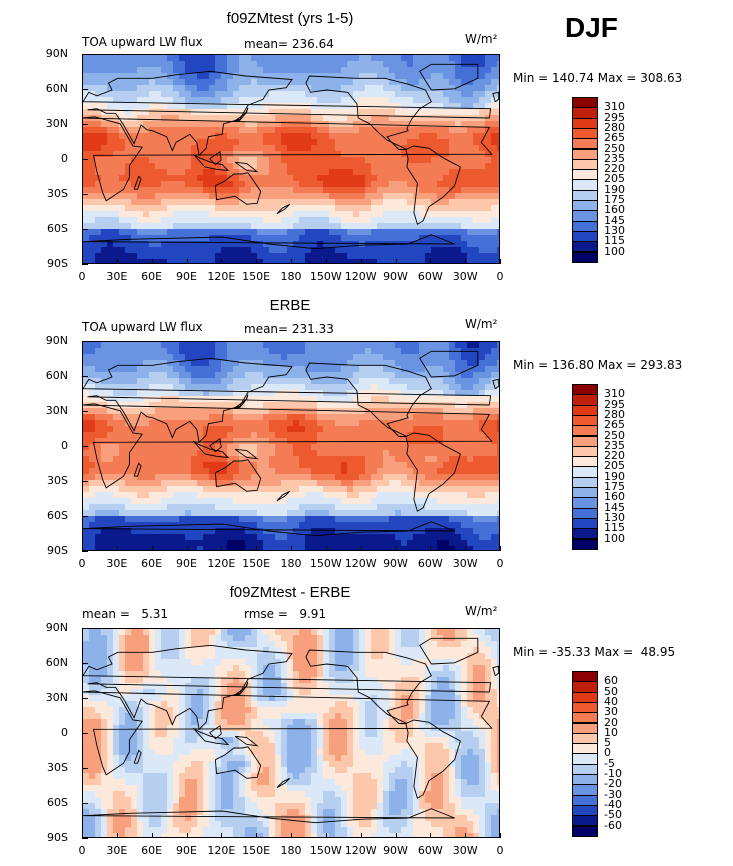 The height and width of the screenshot is (866, 733). What do you see at coordinates (215, 158) in the screenshot?
I see `coastline` at bounding box center [215, 158].